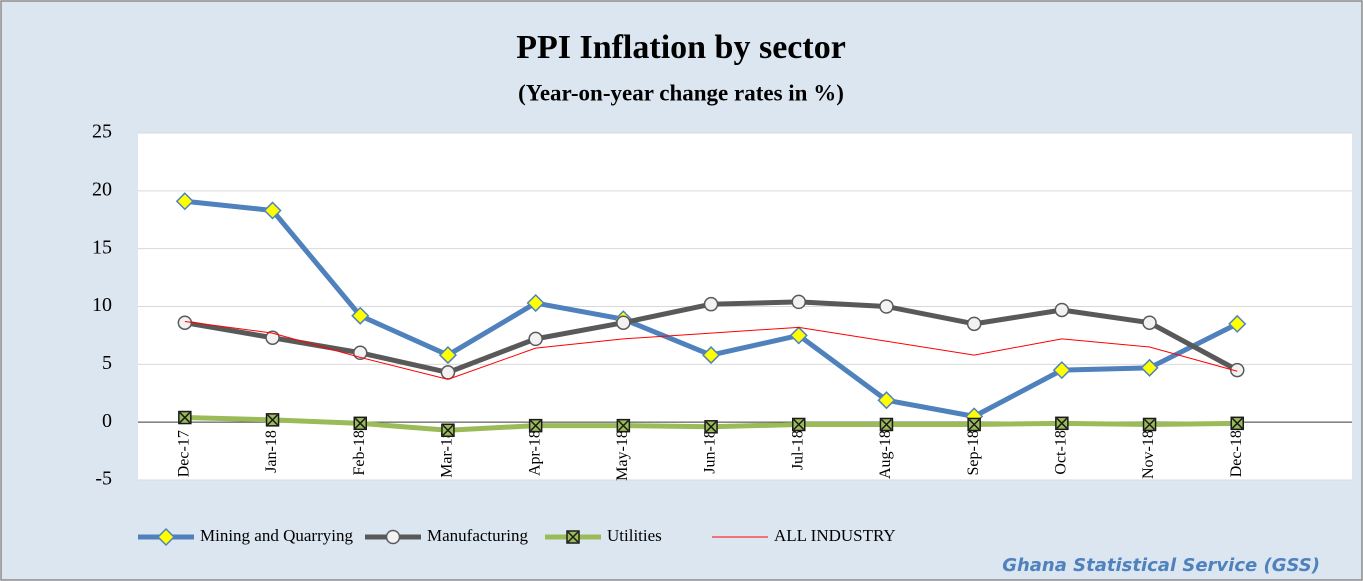 Image resolution: width=1363 pixels, height=581 pixels. Describe the element at coordinates (1148, 454) in the screenshot. I see `x-tick-label: Nov-18` at that location.